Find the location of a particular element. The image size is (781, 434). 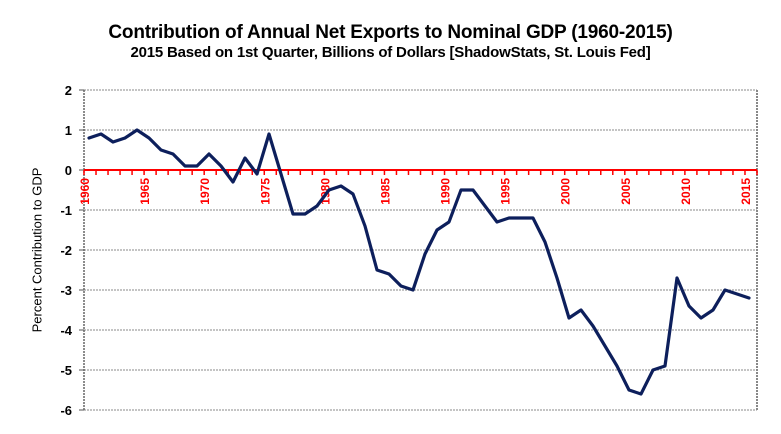

y-tick-label: -2 is located at coordinates (66, 250).